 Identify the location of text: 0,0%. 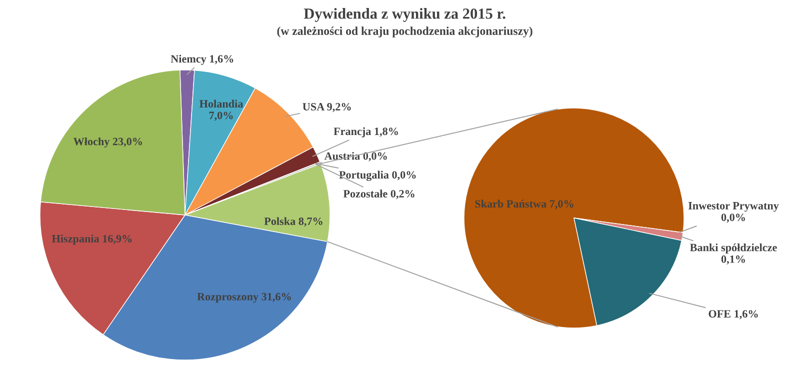
(733, 218).